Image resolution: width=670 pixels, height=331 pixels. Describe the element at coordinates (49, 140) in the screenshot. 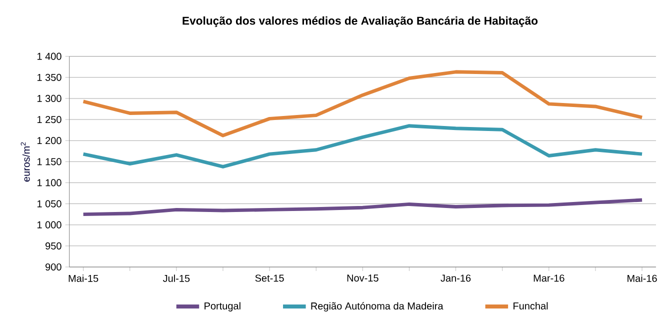

I see `y-tick-label: 1 200` at that location.